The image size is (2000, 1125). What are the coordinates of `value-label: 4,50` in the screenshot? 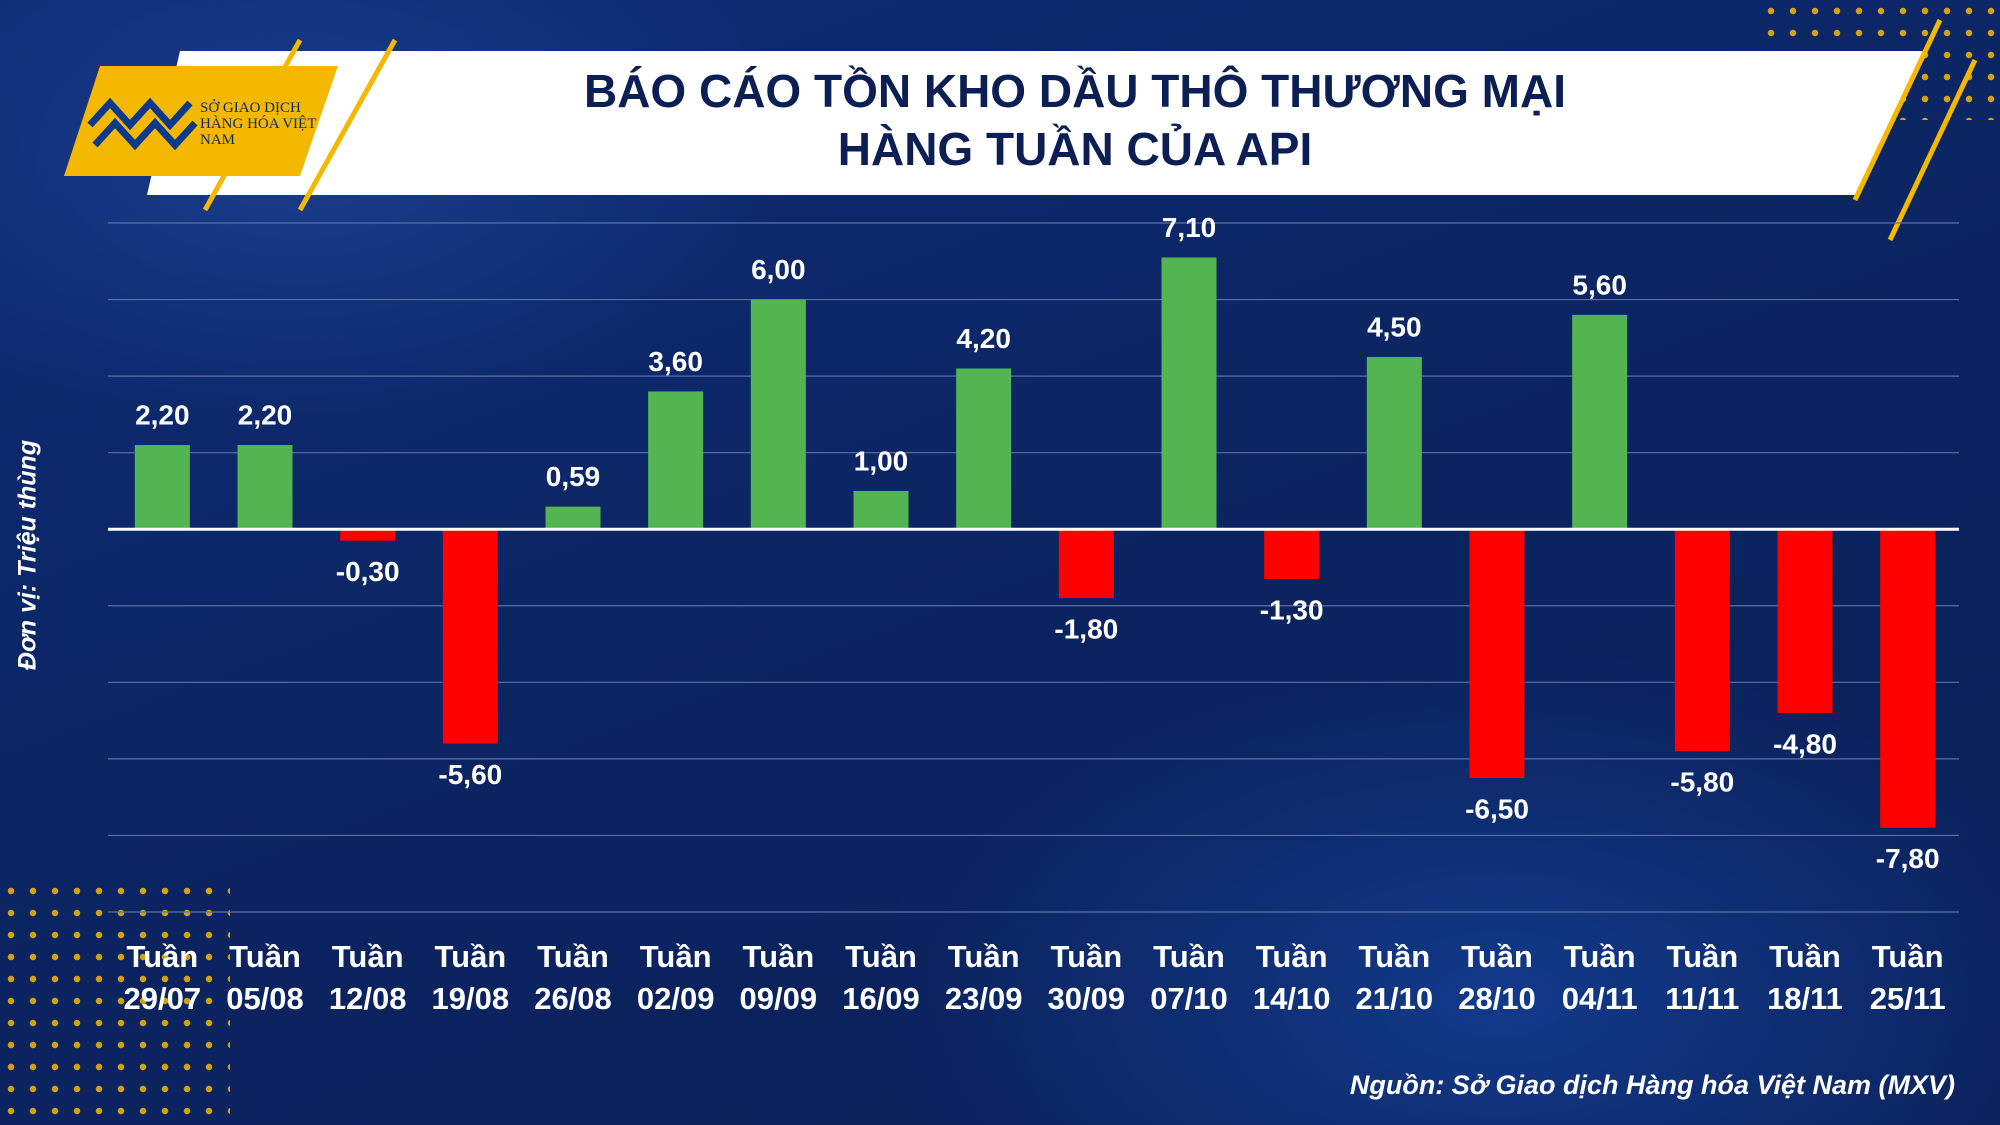 It's located at (1394, 326).